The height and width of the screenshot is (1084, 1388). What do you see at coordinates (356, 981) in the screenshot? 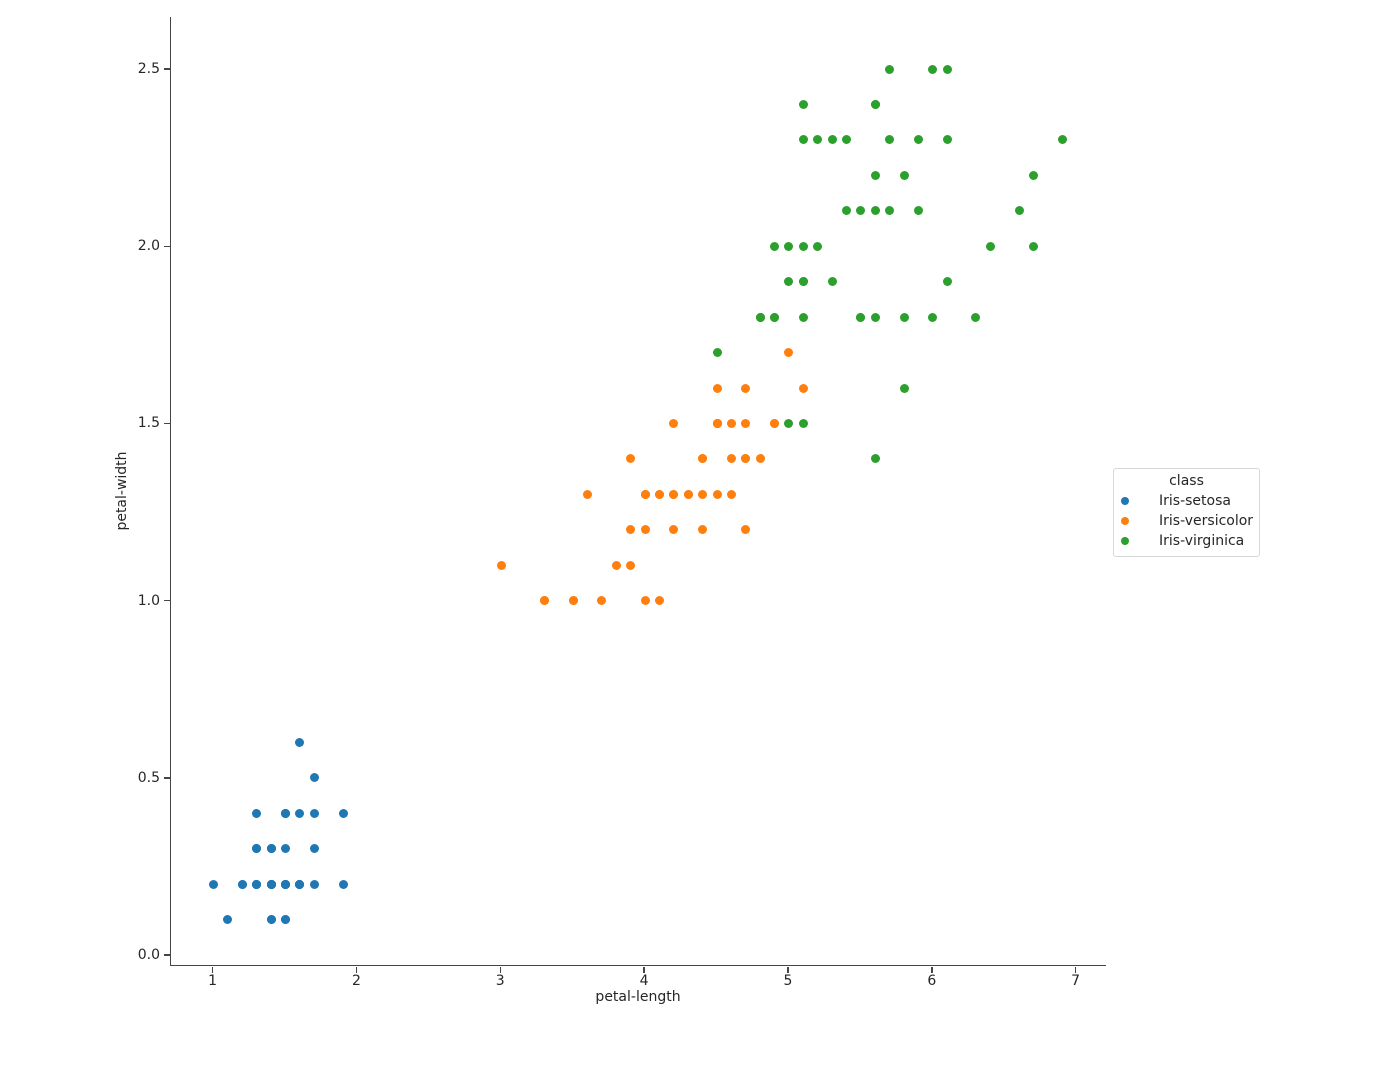
I see `x-tick-label: 2` at bounding box center [356, 981].